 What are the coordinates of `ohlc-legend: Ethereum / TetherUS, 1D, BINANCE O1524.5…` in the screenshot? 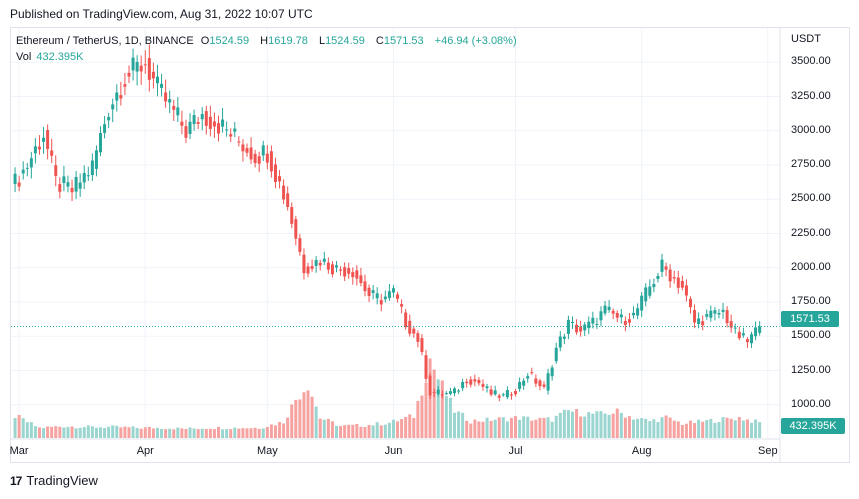 It's located at (268, 41).